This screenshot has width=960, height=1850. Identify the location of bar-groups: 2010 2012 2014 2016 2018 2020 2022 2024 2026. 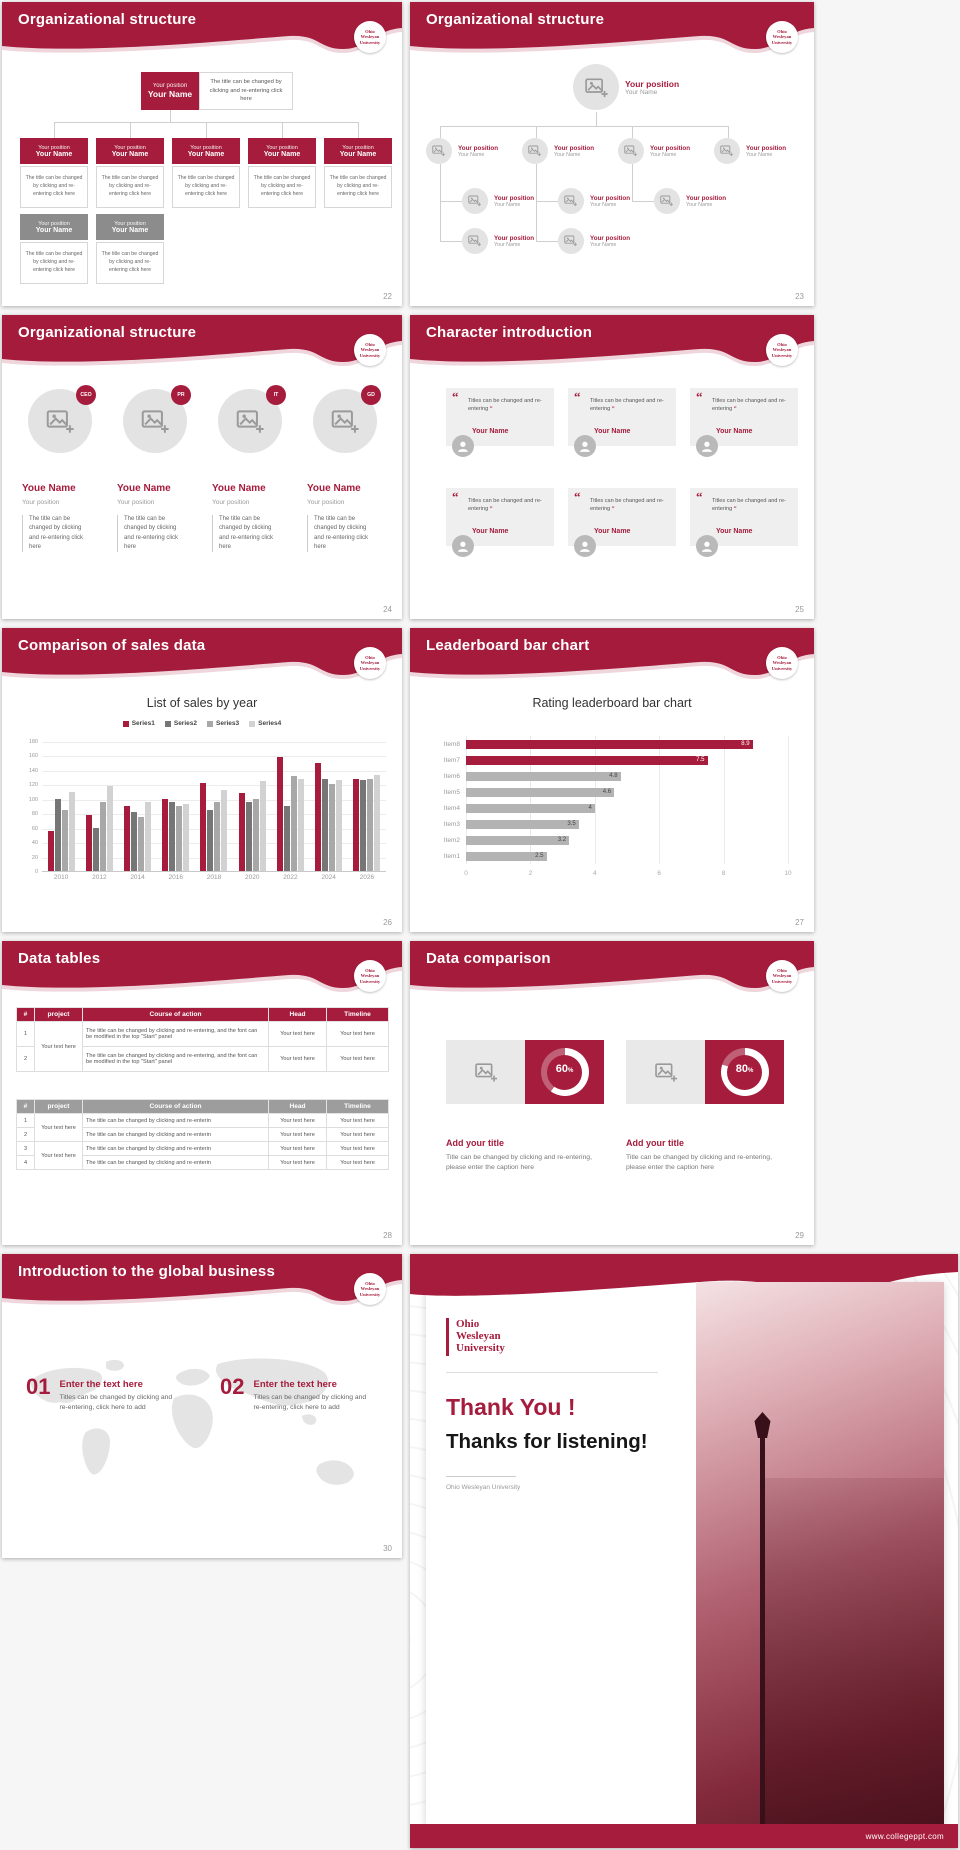
(214, 811).